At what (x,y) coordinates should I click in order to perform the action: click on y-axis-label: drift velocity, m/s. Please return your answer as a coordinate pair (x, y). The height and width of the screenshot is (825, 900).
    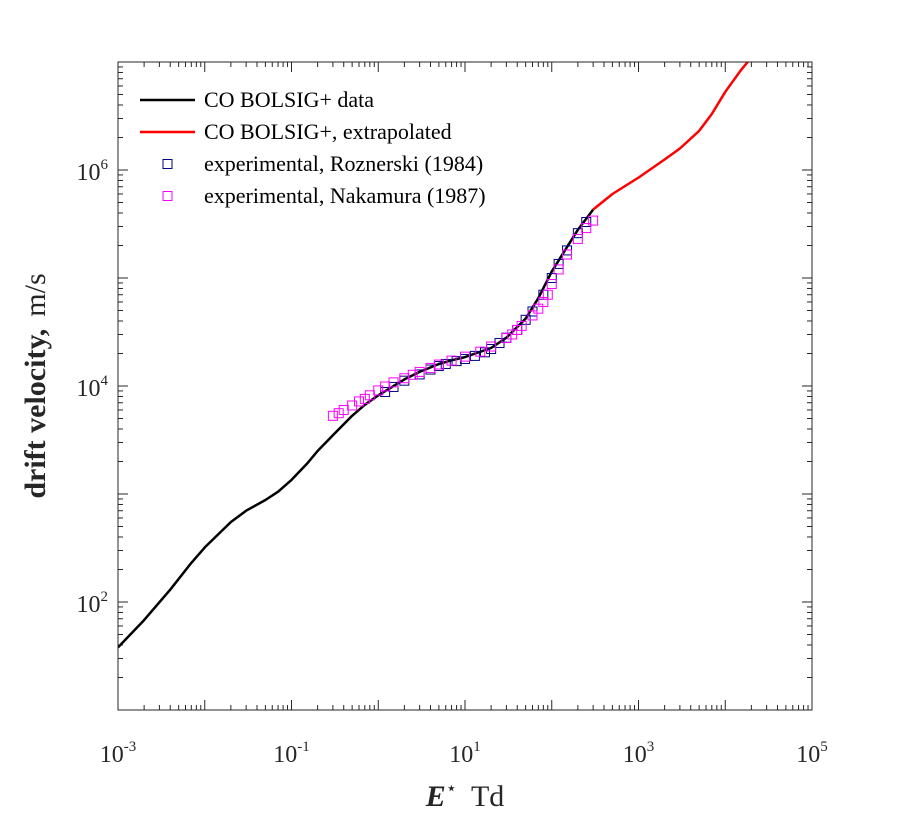
    Looking at the image, I should click on (35, 385).